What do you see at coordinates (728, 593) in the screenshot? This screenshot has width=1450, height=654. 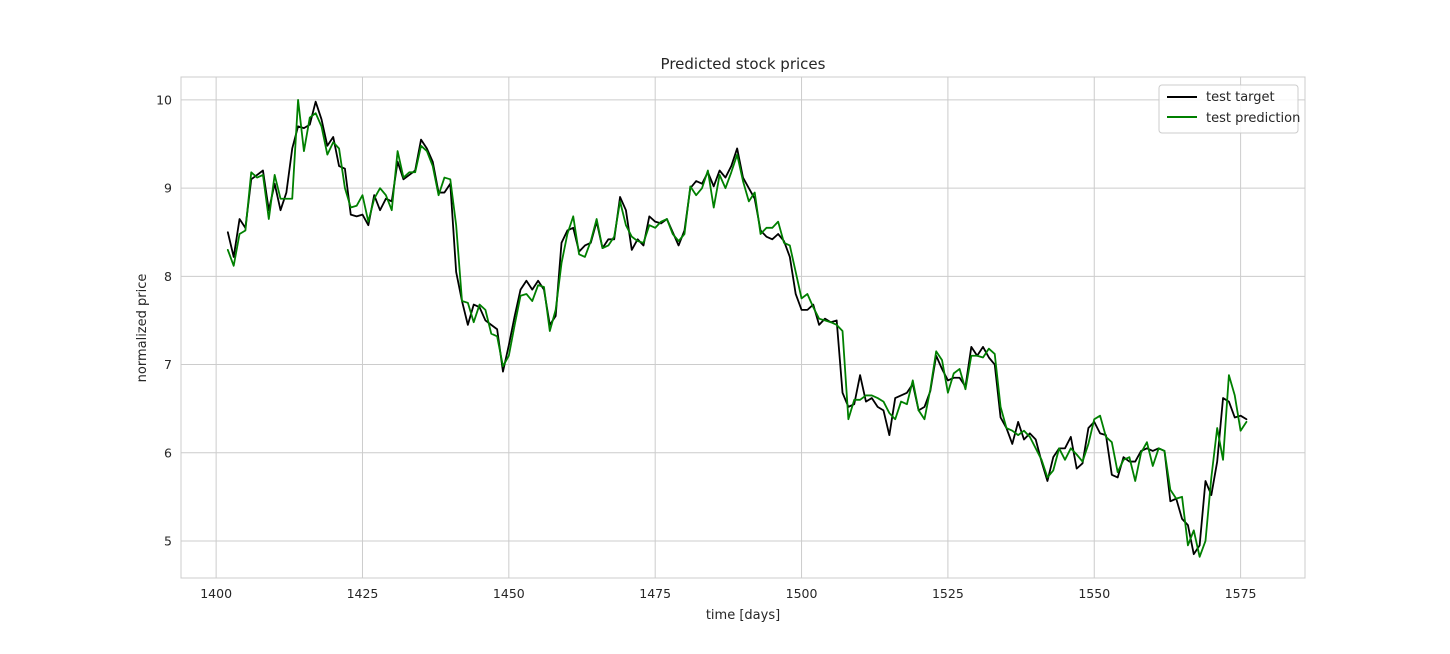 I see `x-axis-ticks: 1400 1425 1450 1475 1500 1525 1550 1575` at bounding box center [728, 593].